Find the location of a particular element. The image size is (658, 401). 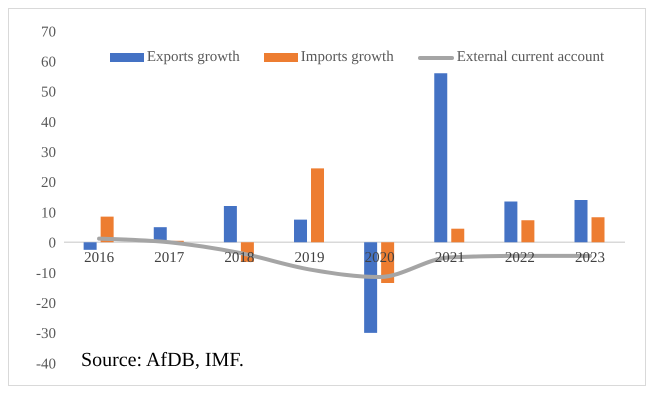

x-tick-label: 2023 is located at coordinates (590, 258).